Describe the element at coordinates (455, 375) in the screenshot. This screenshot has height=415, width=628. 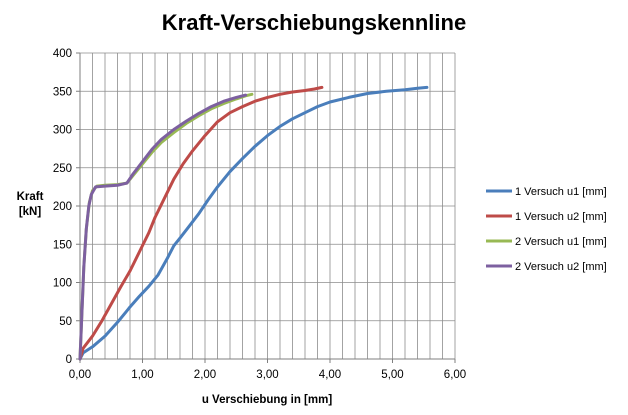
I see `x-tick-label: 6,00` at that location.